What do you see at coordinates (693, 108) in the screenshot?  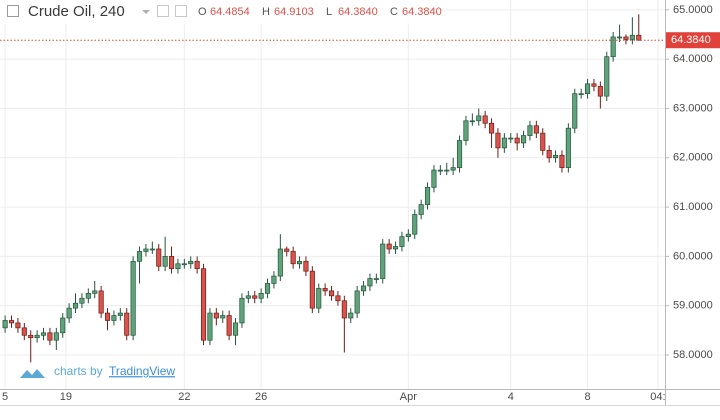 I see `y-tick-label: 63.0000` at bounding box center [693, 108].